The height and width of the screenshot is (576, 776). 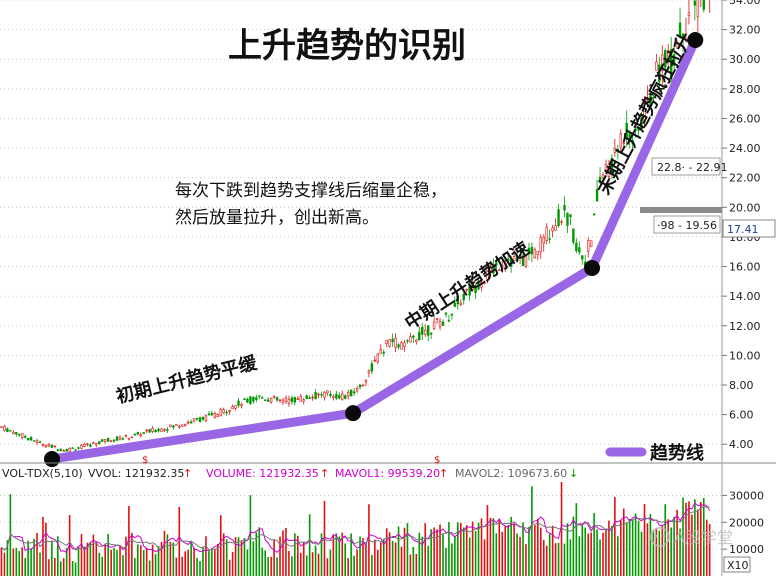 I want to click on vvol-arrow: ↑, so click(x=187, y=473).